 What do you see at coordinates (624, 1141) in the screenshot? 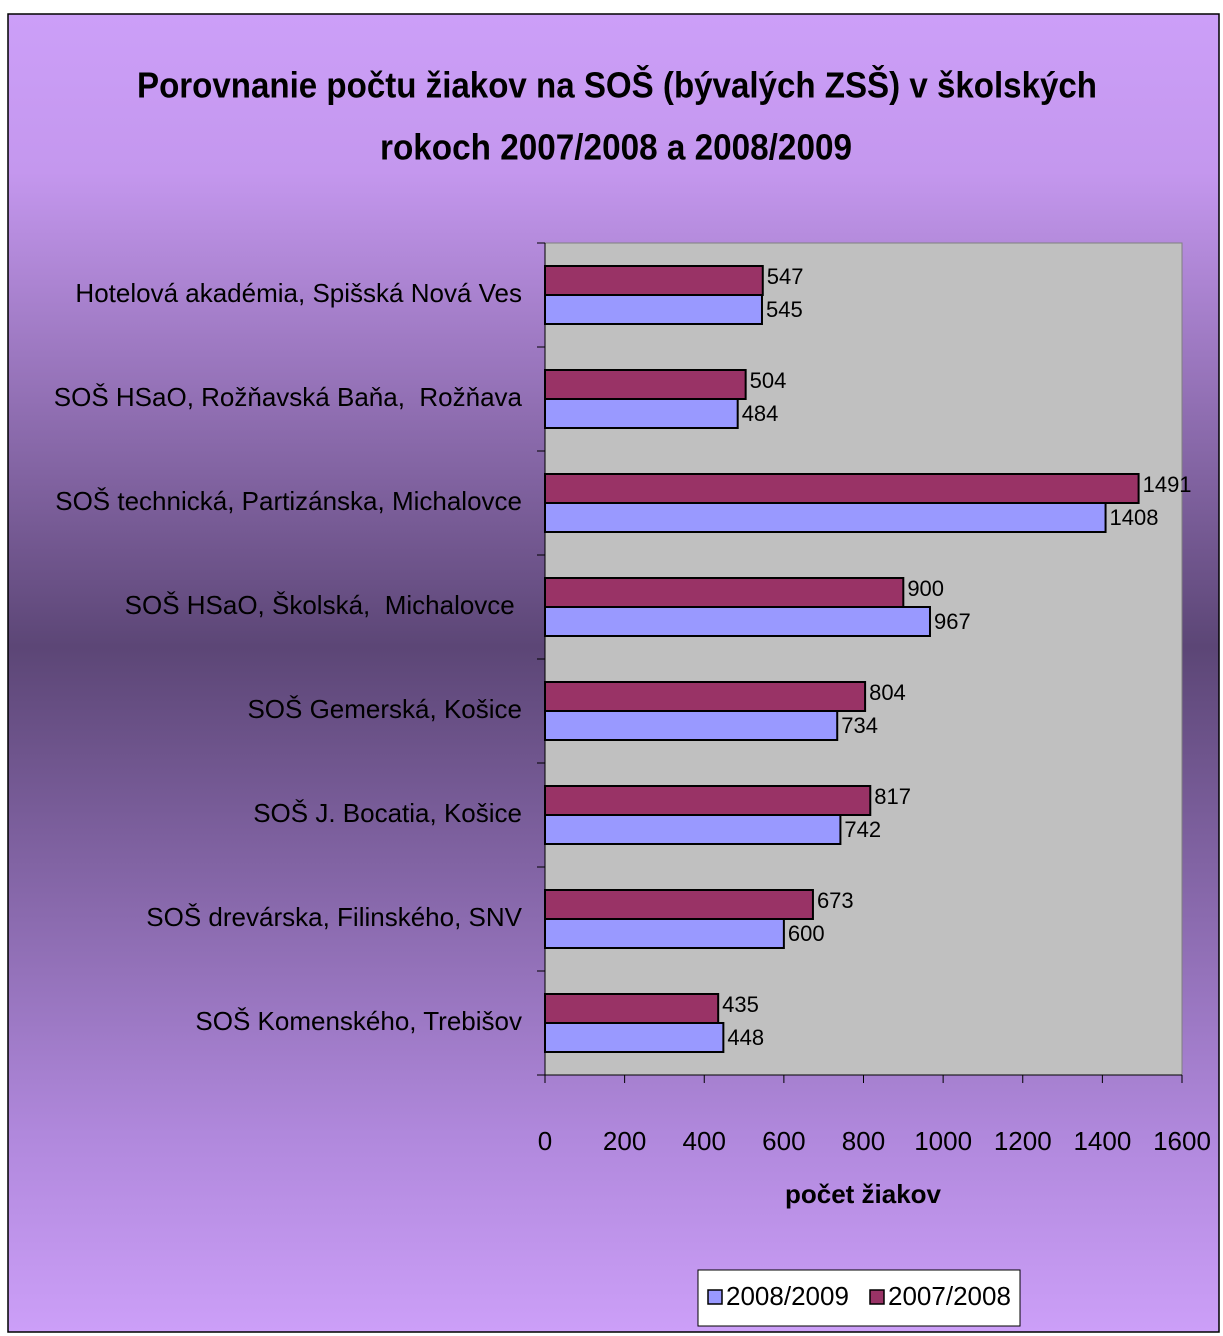
I see `x-tick-label: 200` at bounding box center [624, 1141].